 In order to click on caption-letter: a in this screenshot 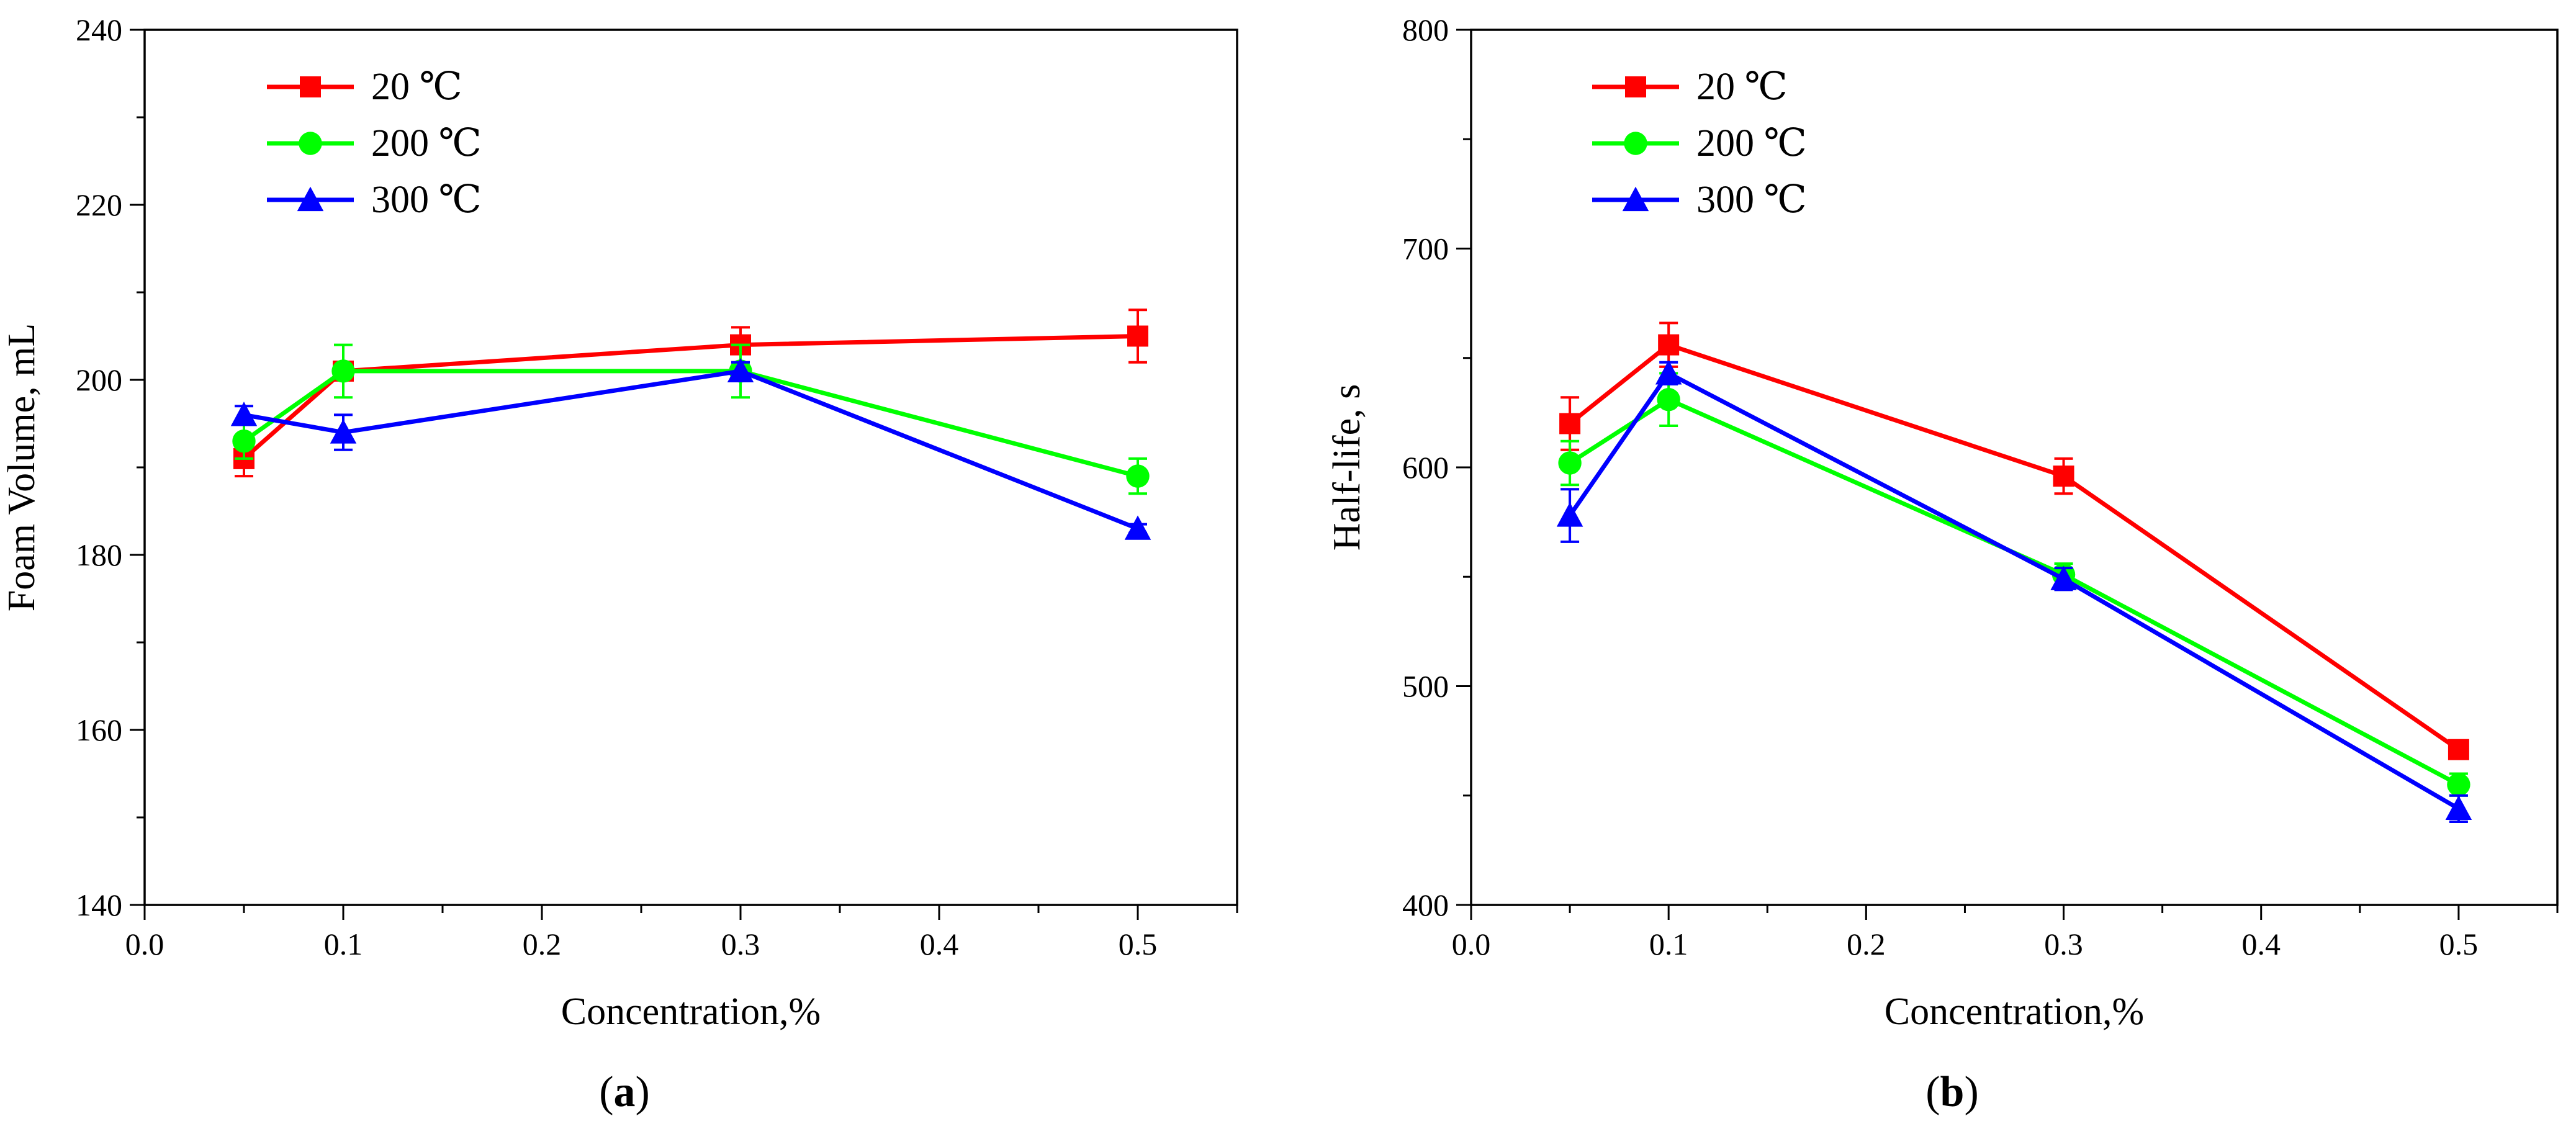, I will do `click(625, 1092)`.